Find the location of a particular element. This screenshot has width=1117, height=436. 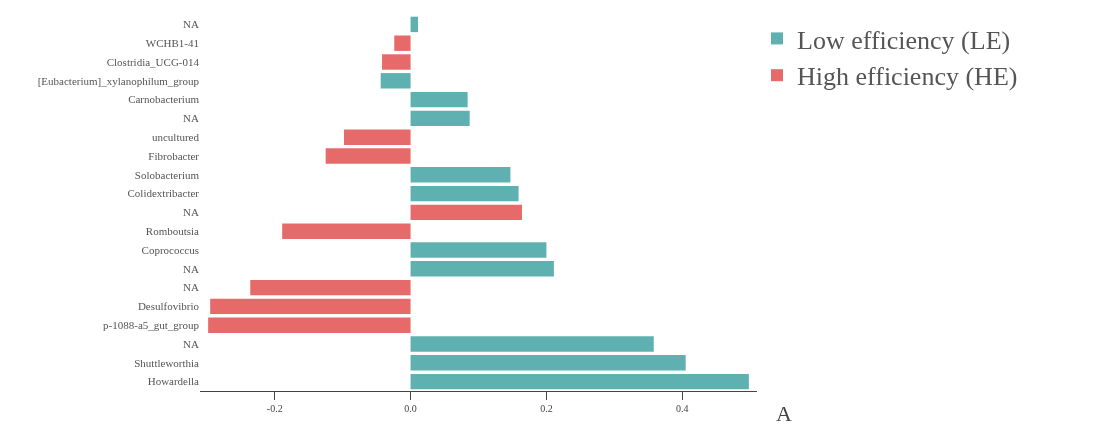

y-tick-label: Howardella is located at coordinates (173, 381).